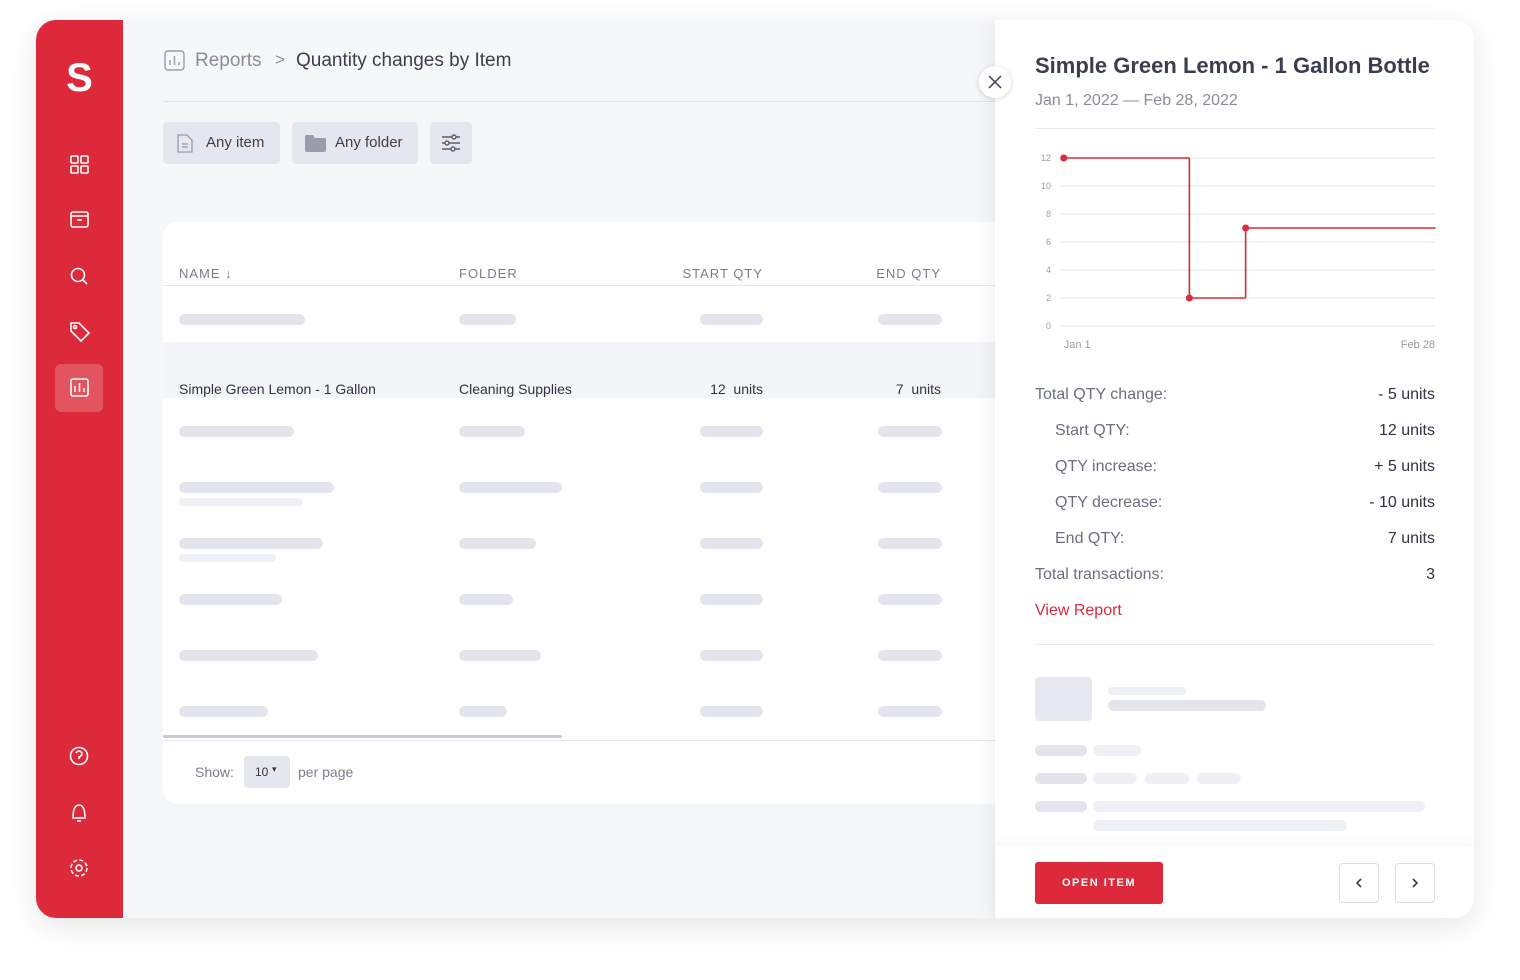 The width and height of the screenshot is (1520, 980). What do you see at coordinates (1109, 502) in the screenshot?
I see `stat-label: QTY decrease:` at bounding box center [1109, 502].